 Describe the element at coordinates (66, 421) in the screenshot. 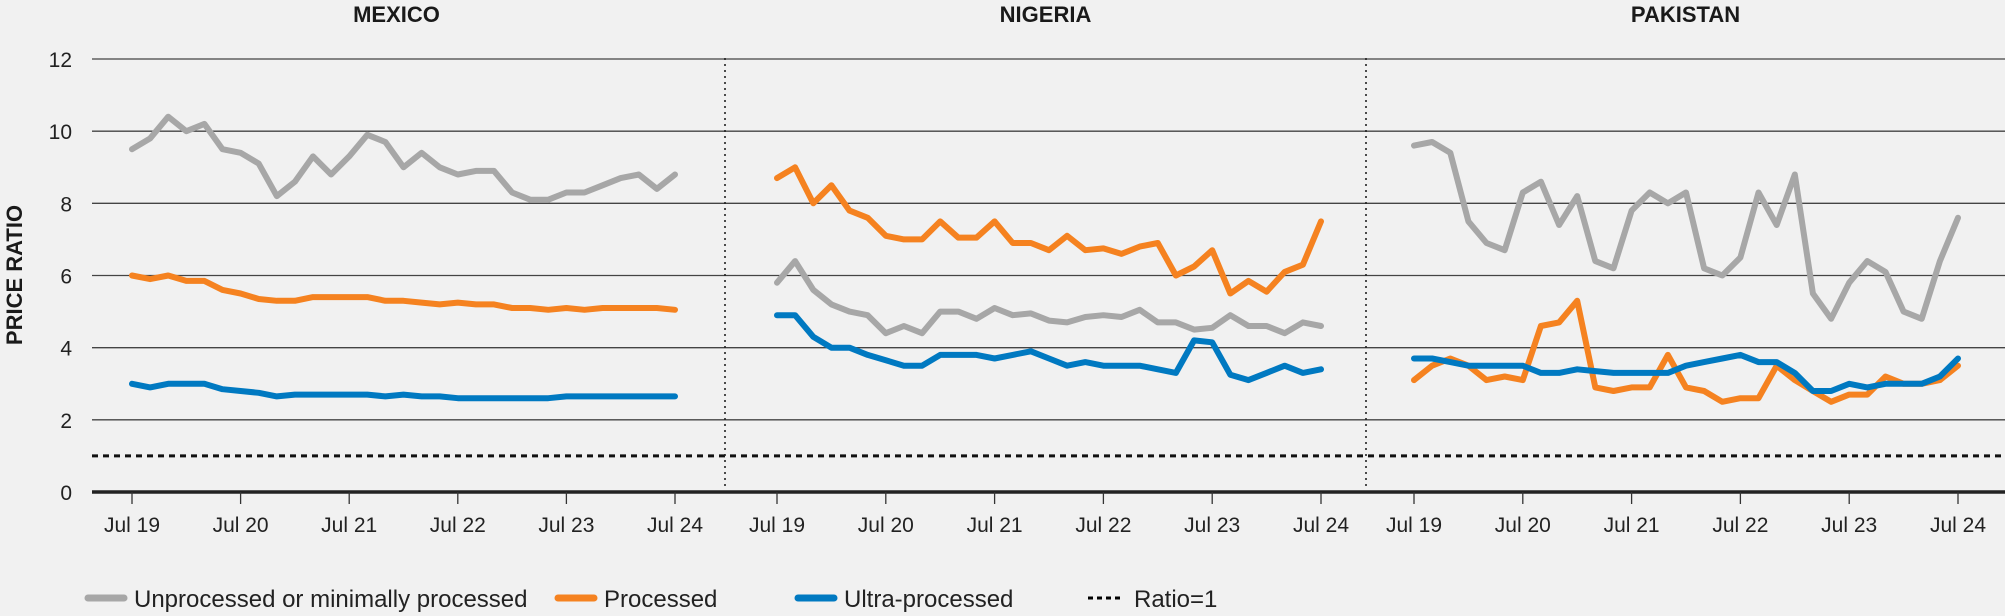

I see `y-tick-label: 2` at that location.